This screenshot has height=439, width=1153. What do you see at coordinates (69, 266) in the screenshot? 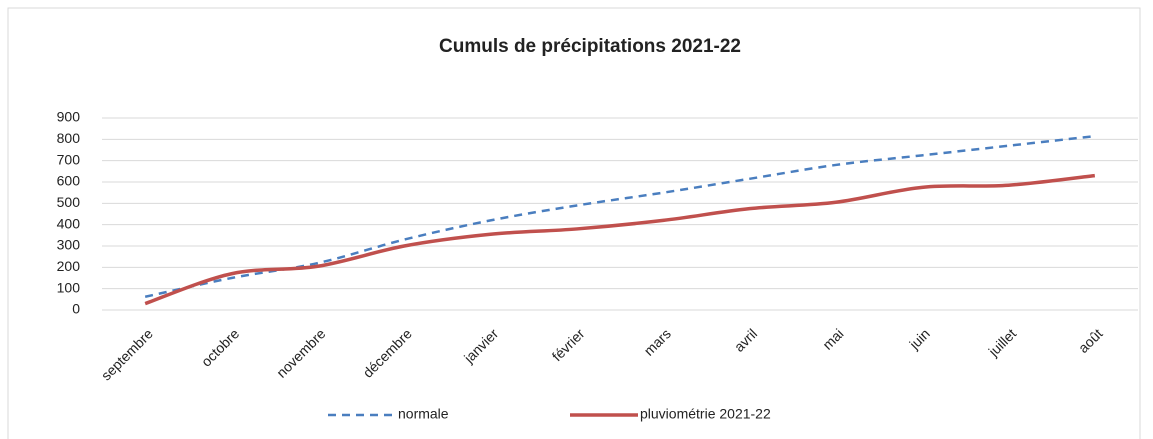
I see `y-tick-label: 200` at bounding box center [69, 266].